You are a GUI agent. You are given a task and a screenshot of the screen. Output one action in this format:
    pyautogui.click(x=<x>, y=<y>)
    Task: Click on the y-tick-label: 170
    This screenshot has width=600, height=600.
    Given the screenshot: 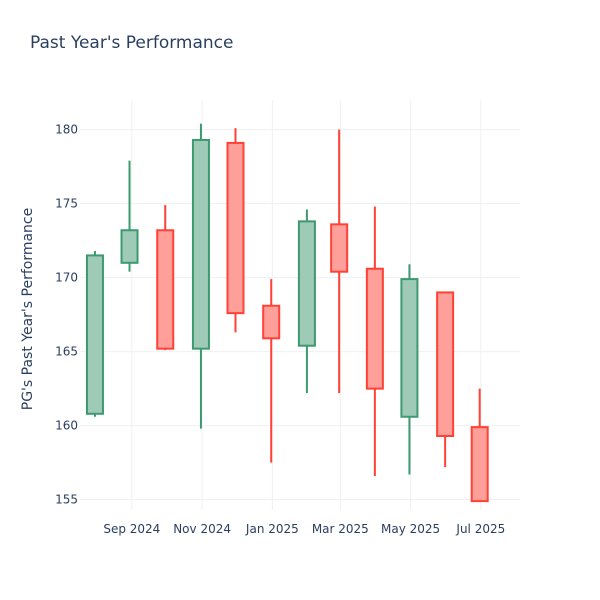 What is the action you would take?
    pyautogui.click(x=66, y=278)
    